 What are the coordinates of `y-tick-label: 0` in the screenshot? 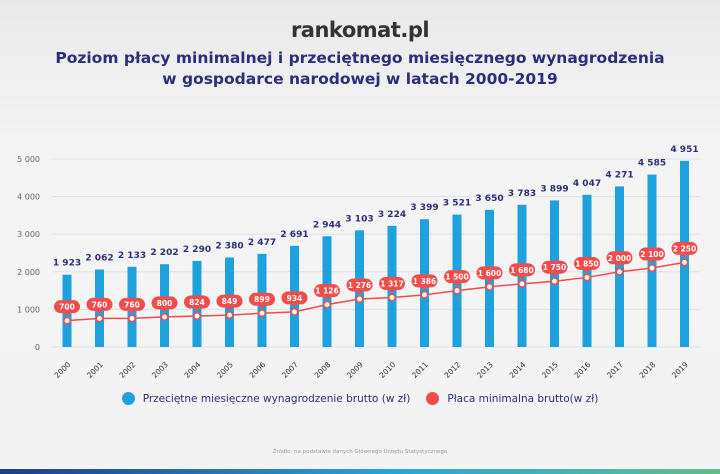 It's located at (37, 347).